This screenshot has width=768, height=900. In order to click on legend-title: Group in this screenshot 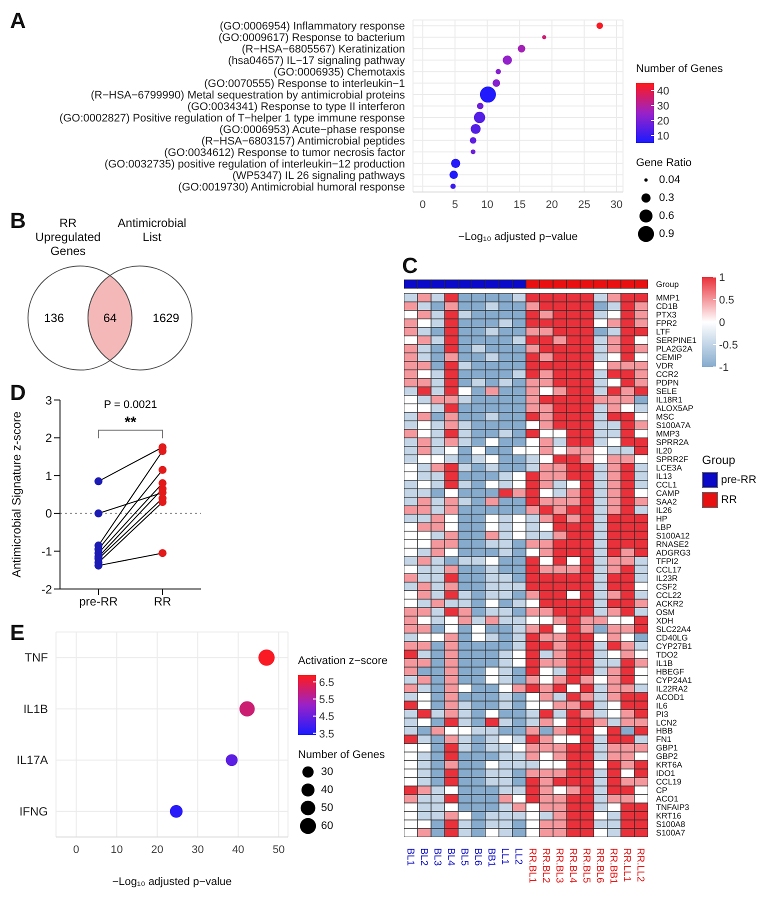, I will do `click(719, 460)`.